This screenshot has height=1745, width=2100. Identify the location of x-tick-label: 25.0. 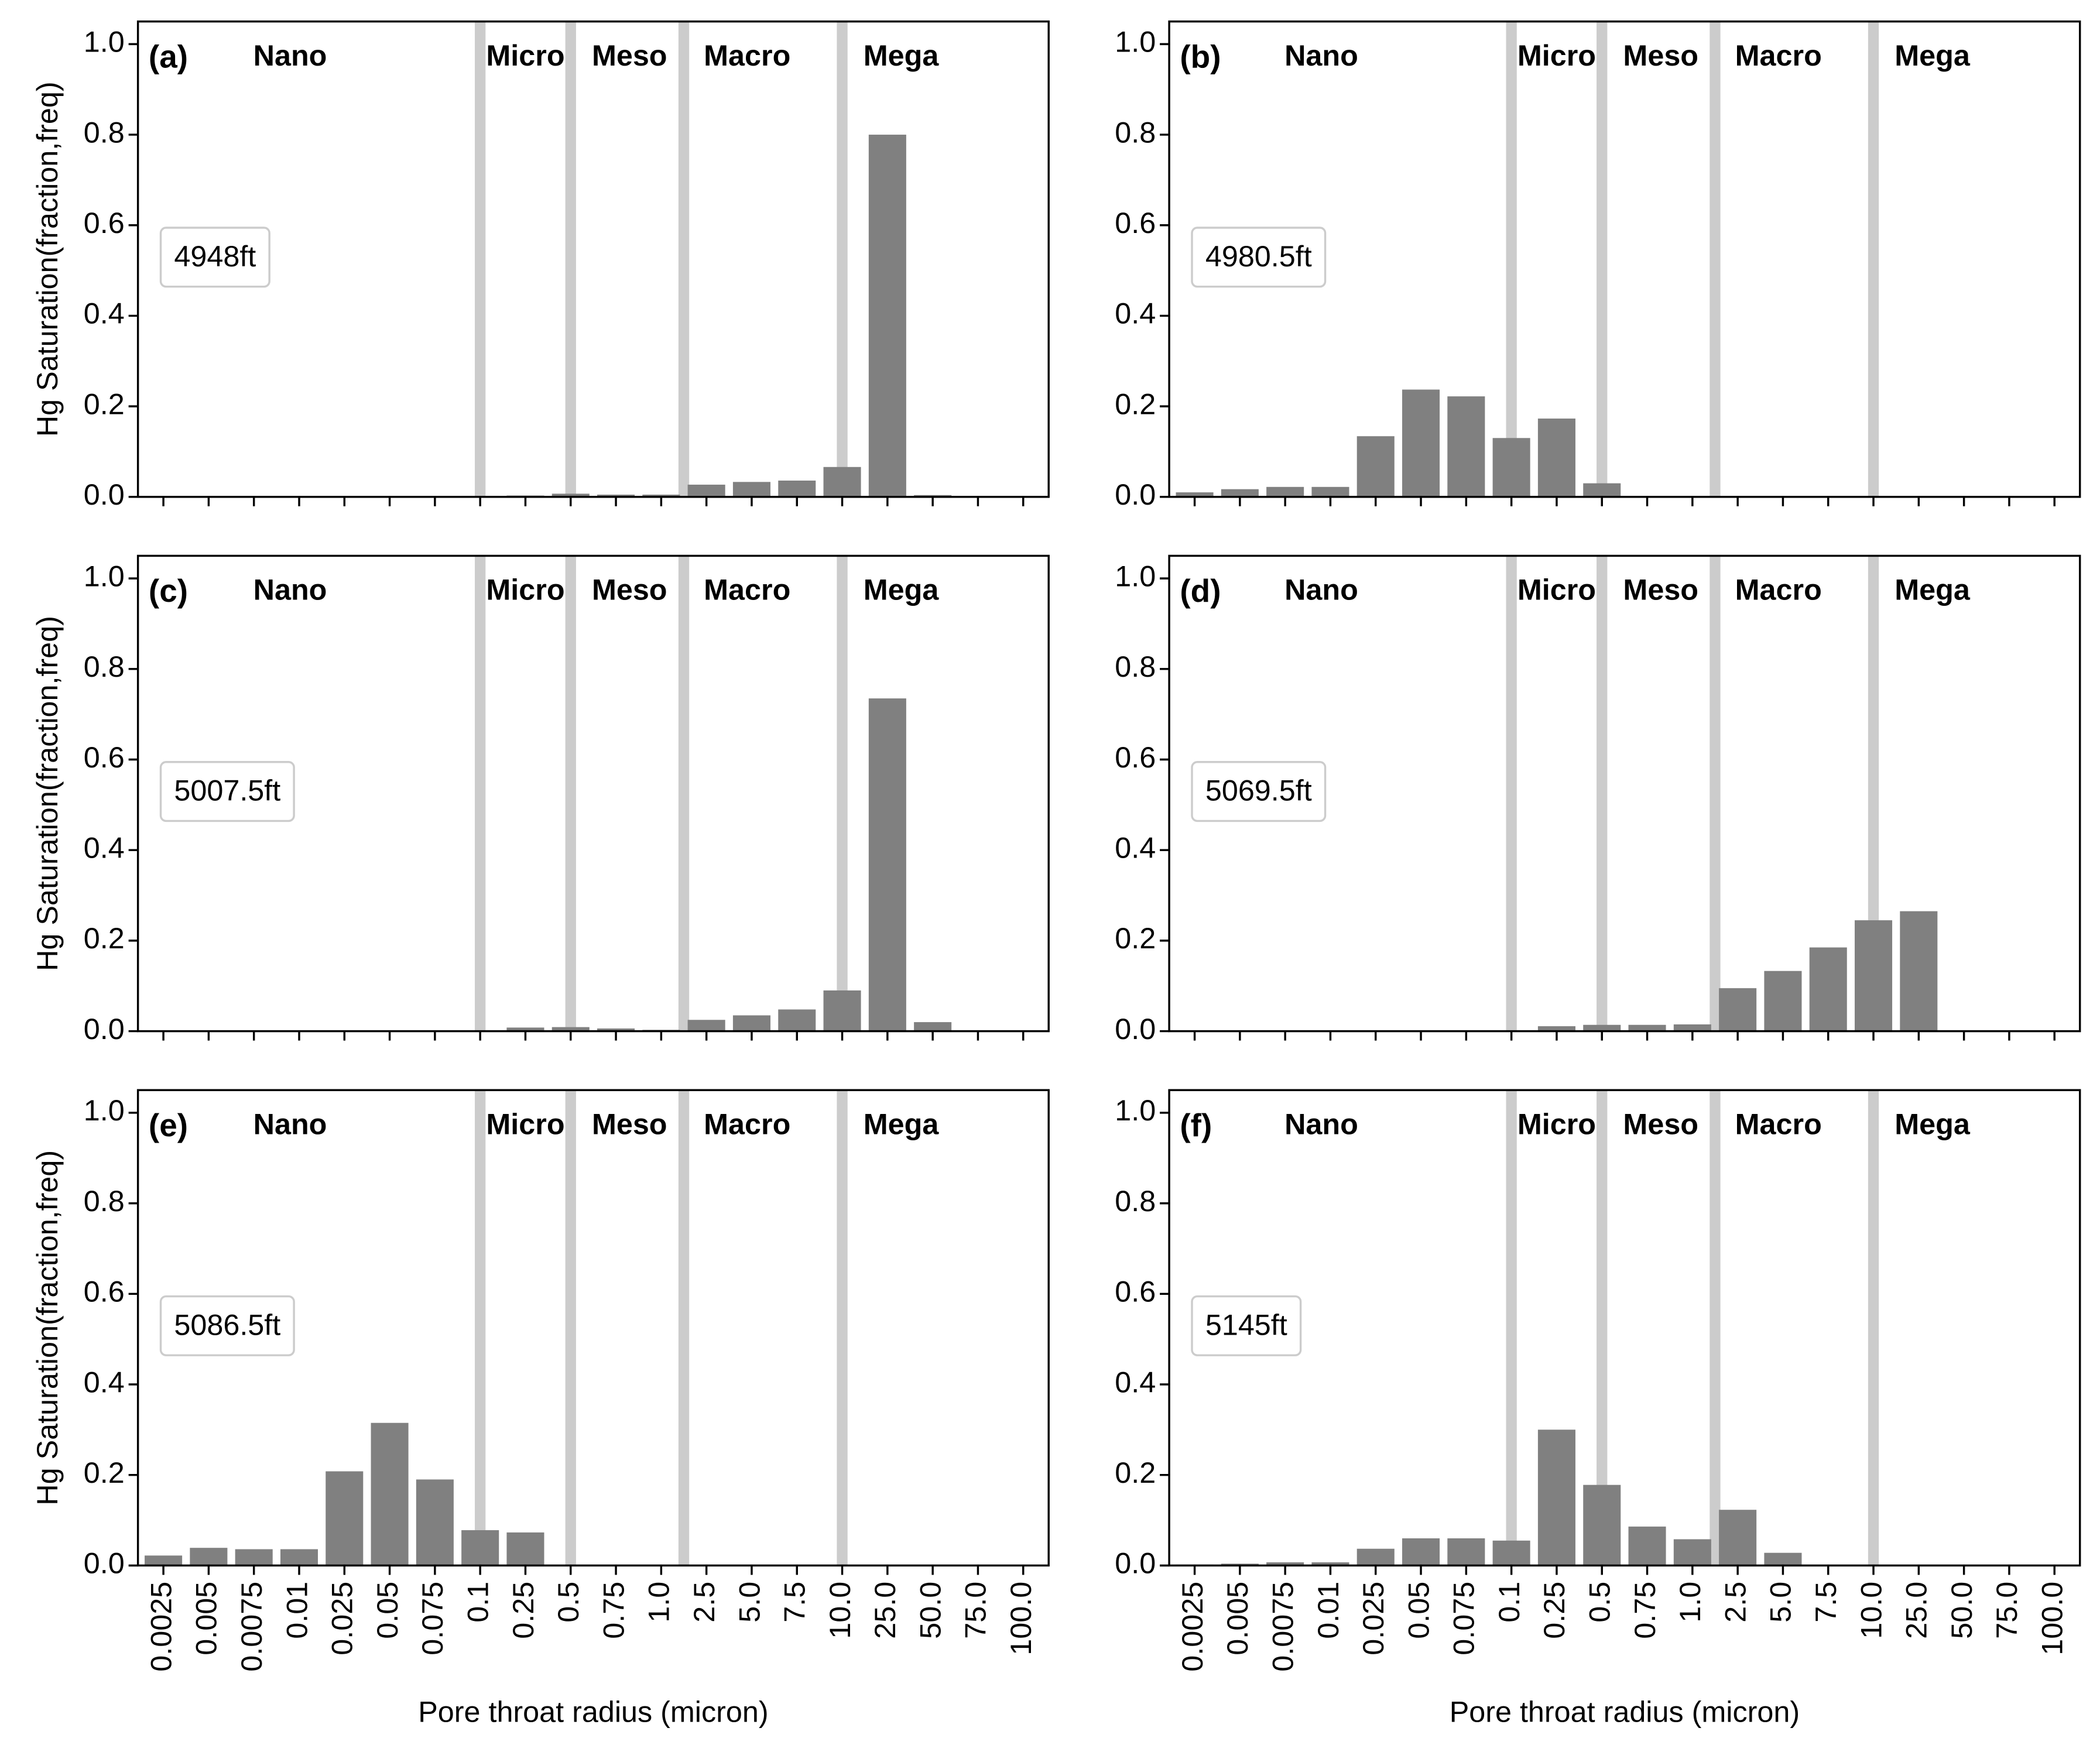
(885, 1610).